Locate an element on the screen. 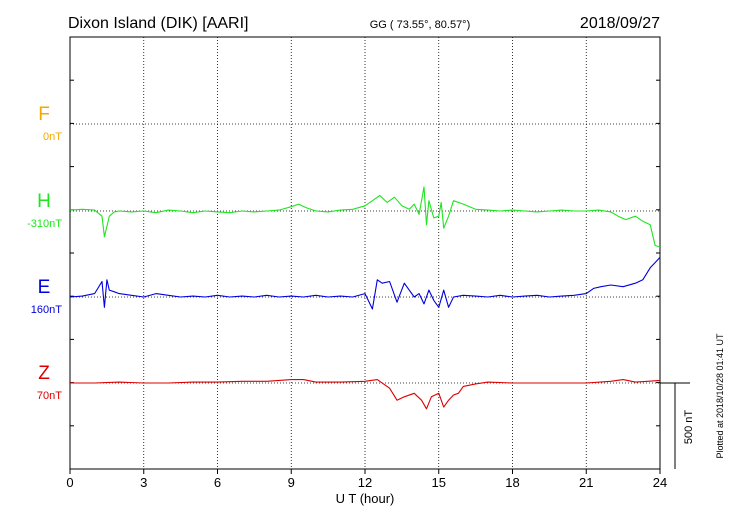 Image resolution: width=730 pixels, height=525 pixels. x-tick-label: 12 is located at coordinates (365, 482).